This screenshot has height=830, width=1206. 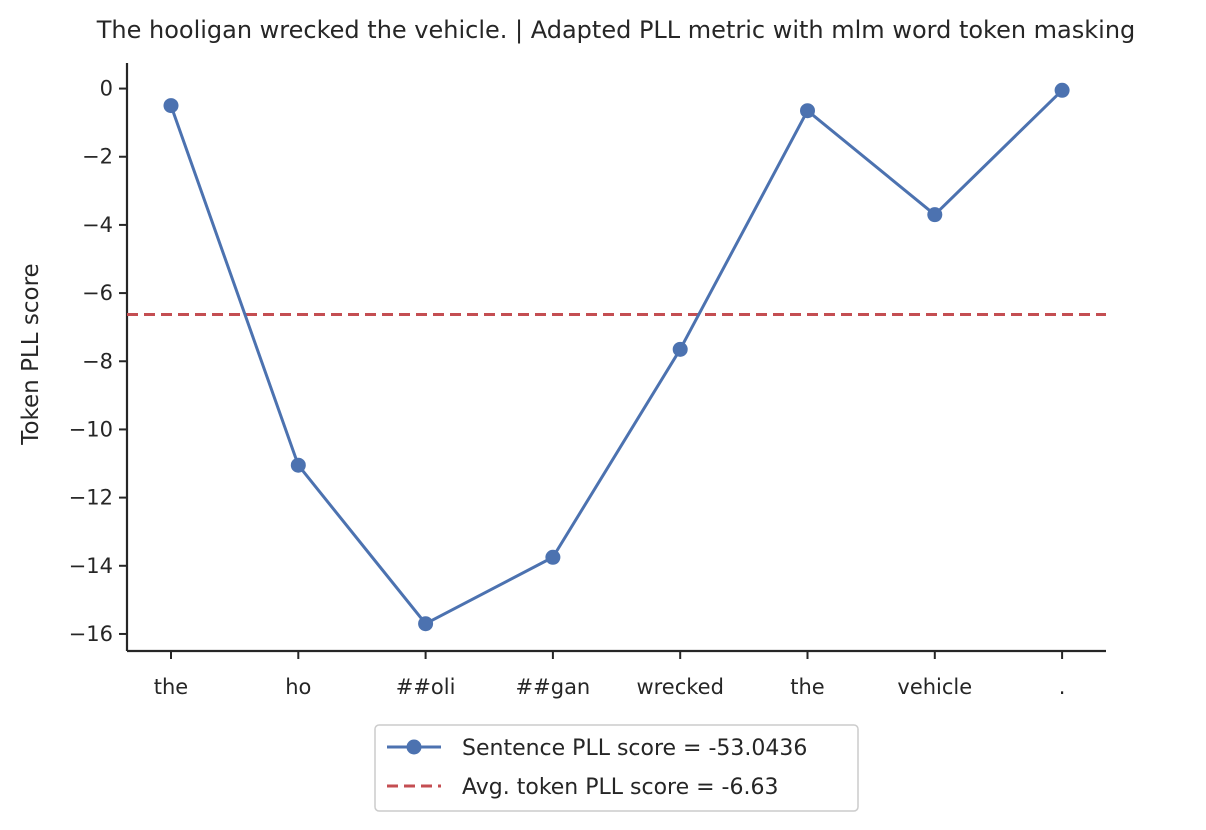 I want to click on x-tick-label: ##gan, so click(x=553, y=687).